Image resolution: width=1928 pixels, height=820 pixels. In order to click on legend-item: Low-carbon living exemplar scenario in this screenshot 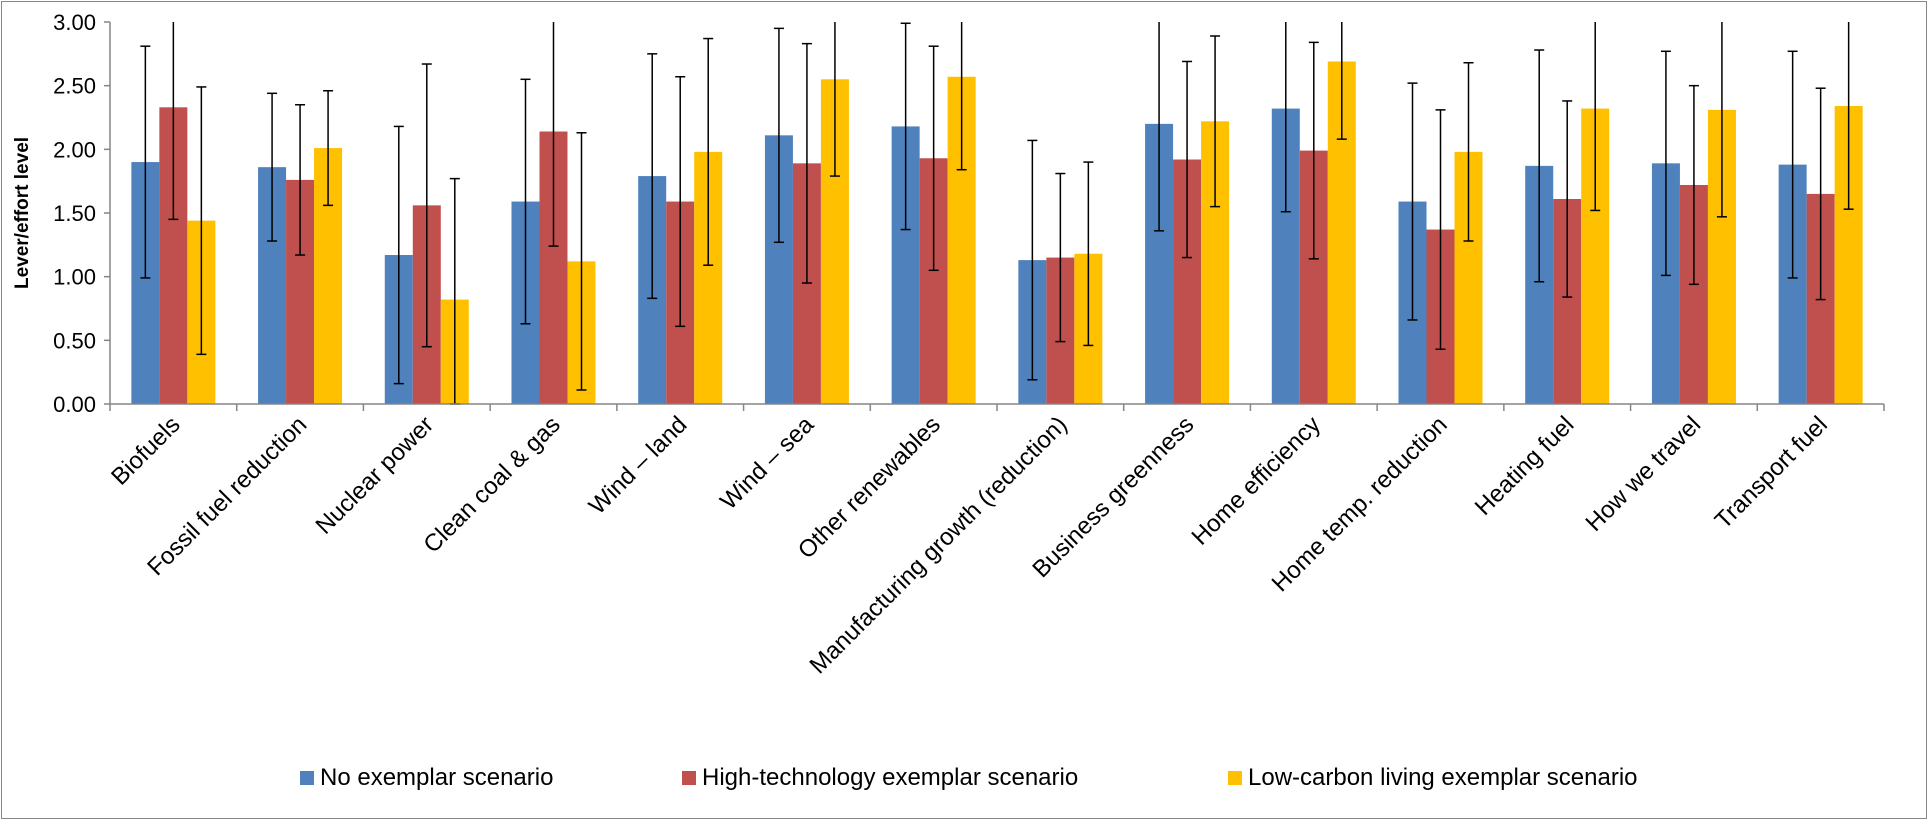, I will do `click(1433, 778)`.